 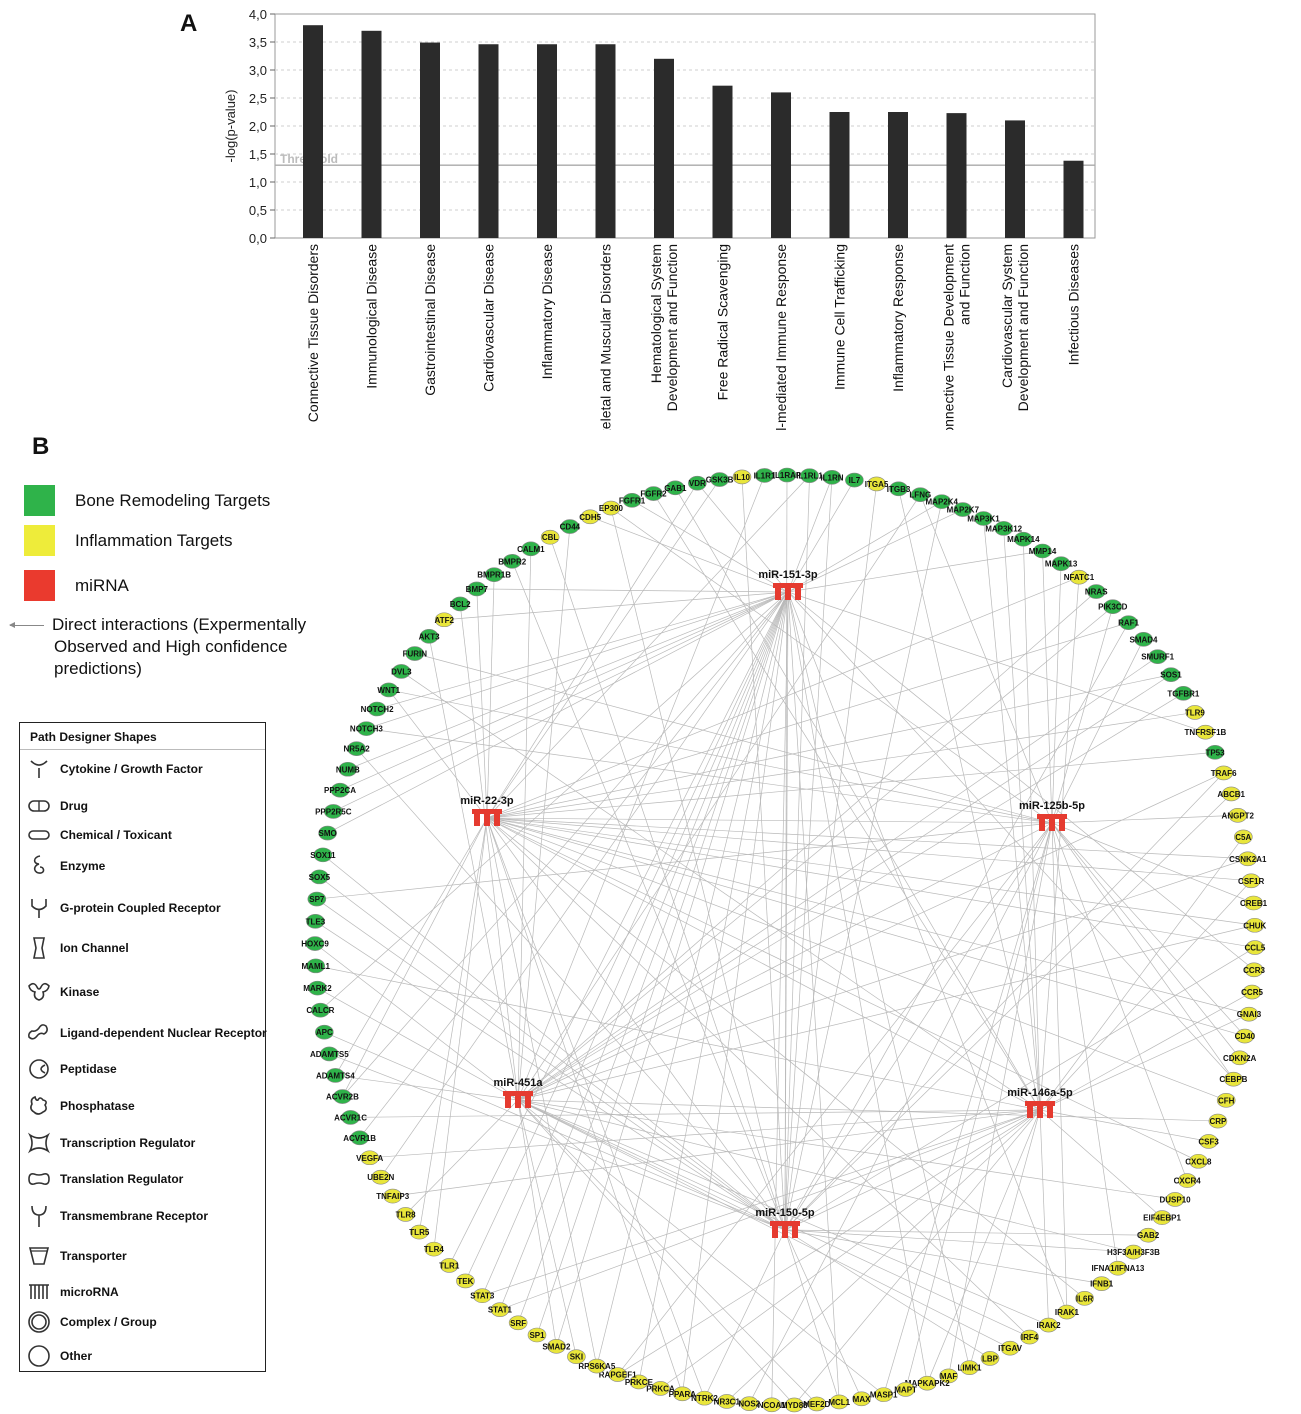 What do you see at coordinates (899, 489) in the screenshot?
I see `target-node-label: ITGB3` at bounding box center [899, 489].